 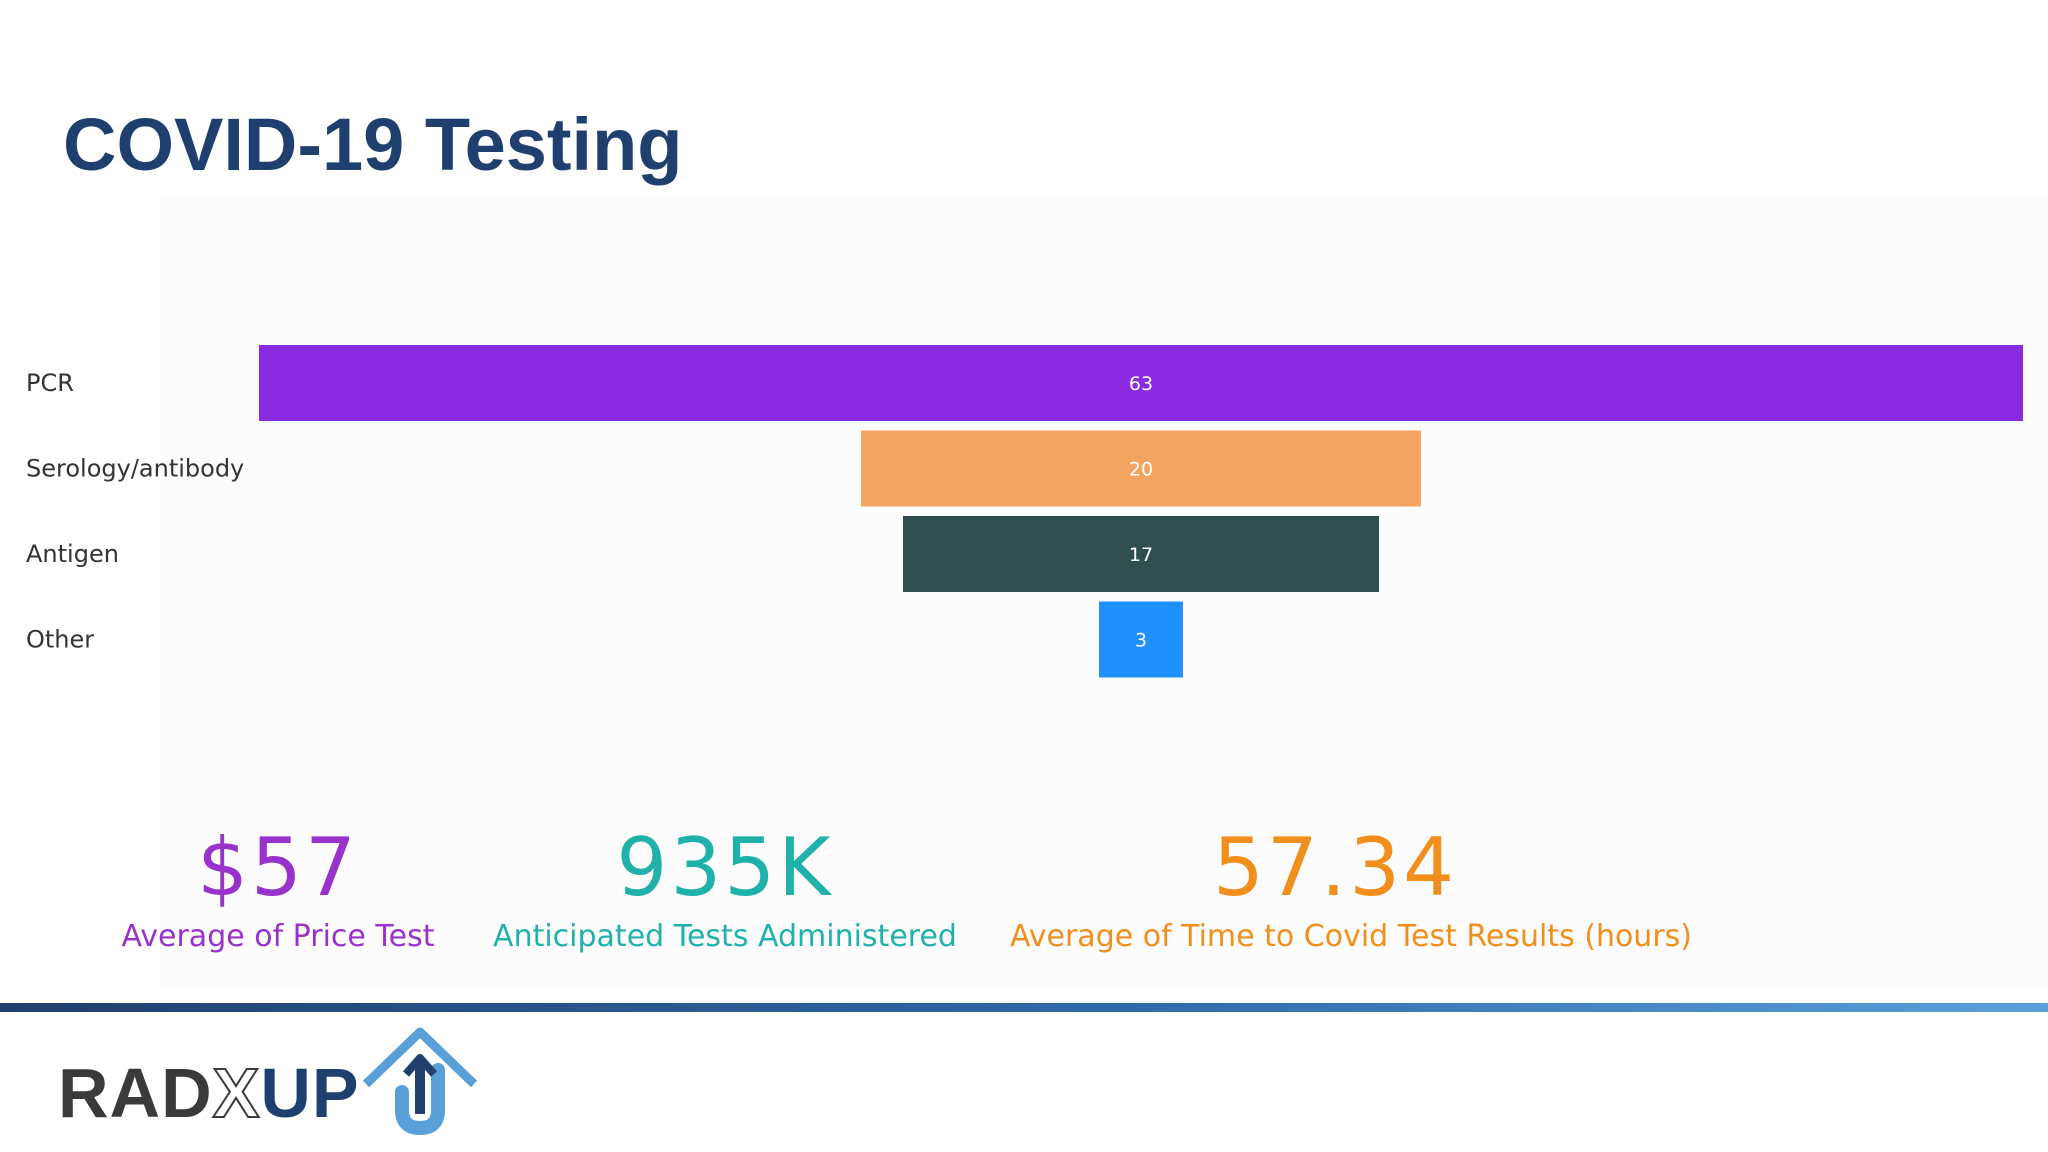 What do you see at coordinates (420, 1081) in the screenshot?
I see `logo-arrow-icon` at bounding box center [420, 1081].